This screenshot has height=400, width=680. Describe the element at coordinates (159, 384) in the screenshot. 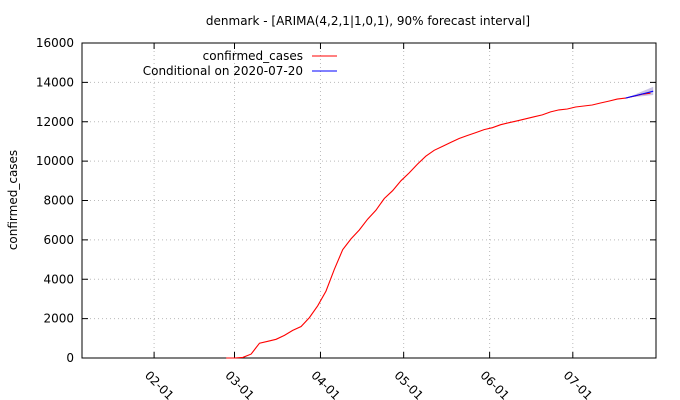

I see `x-tick-label: 02-01` at that location.